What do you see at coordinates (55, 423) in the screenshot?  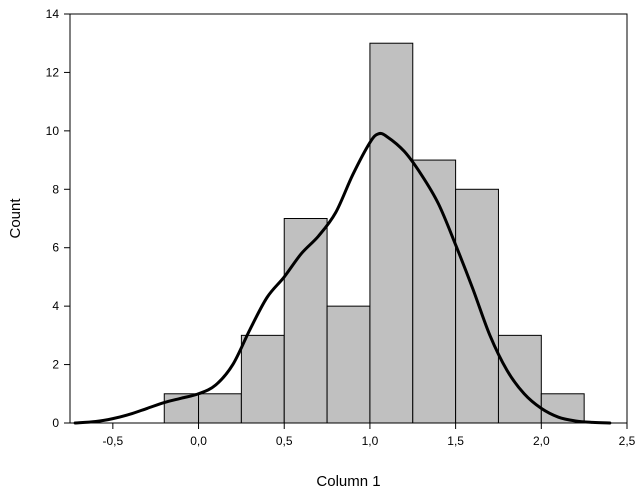 I see `y-tick-label: 0` at bounding box center [55, 423].